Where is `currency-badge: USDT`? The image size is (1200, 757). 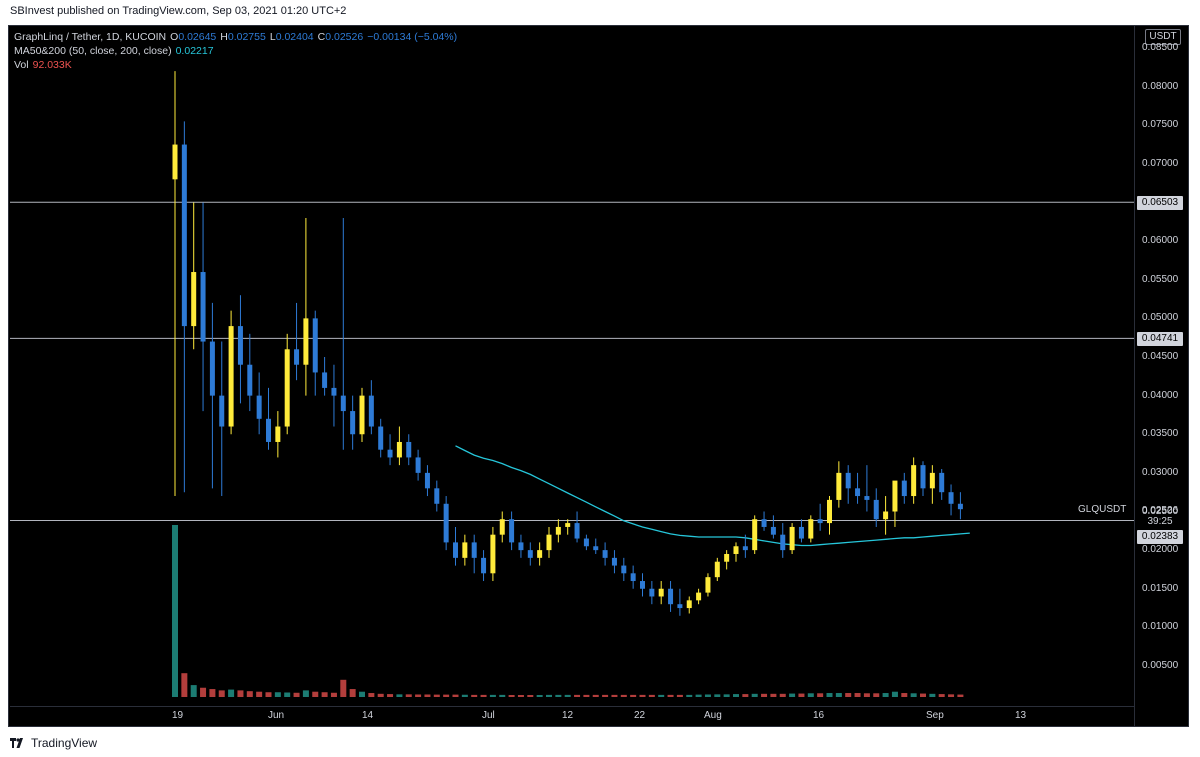
currency-badge: USDT is located at coordinates (1163, 37).